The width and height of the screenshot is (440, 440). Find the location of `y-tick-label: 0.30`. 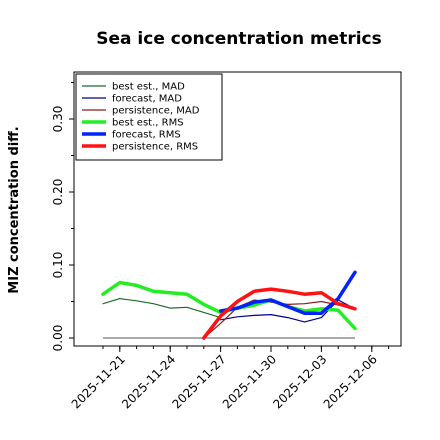

y-tick-label: 0.30 is located at coordinates (58, 119).